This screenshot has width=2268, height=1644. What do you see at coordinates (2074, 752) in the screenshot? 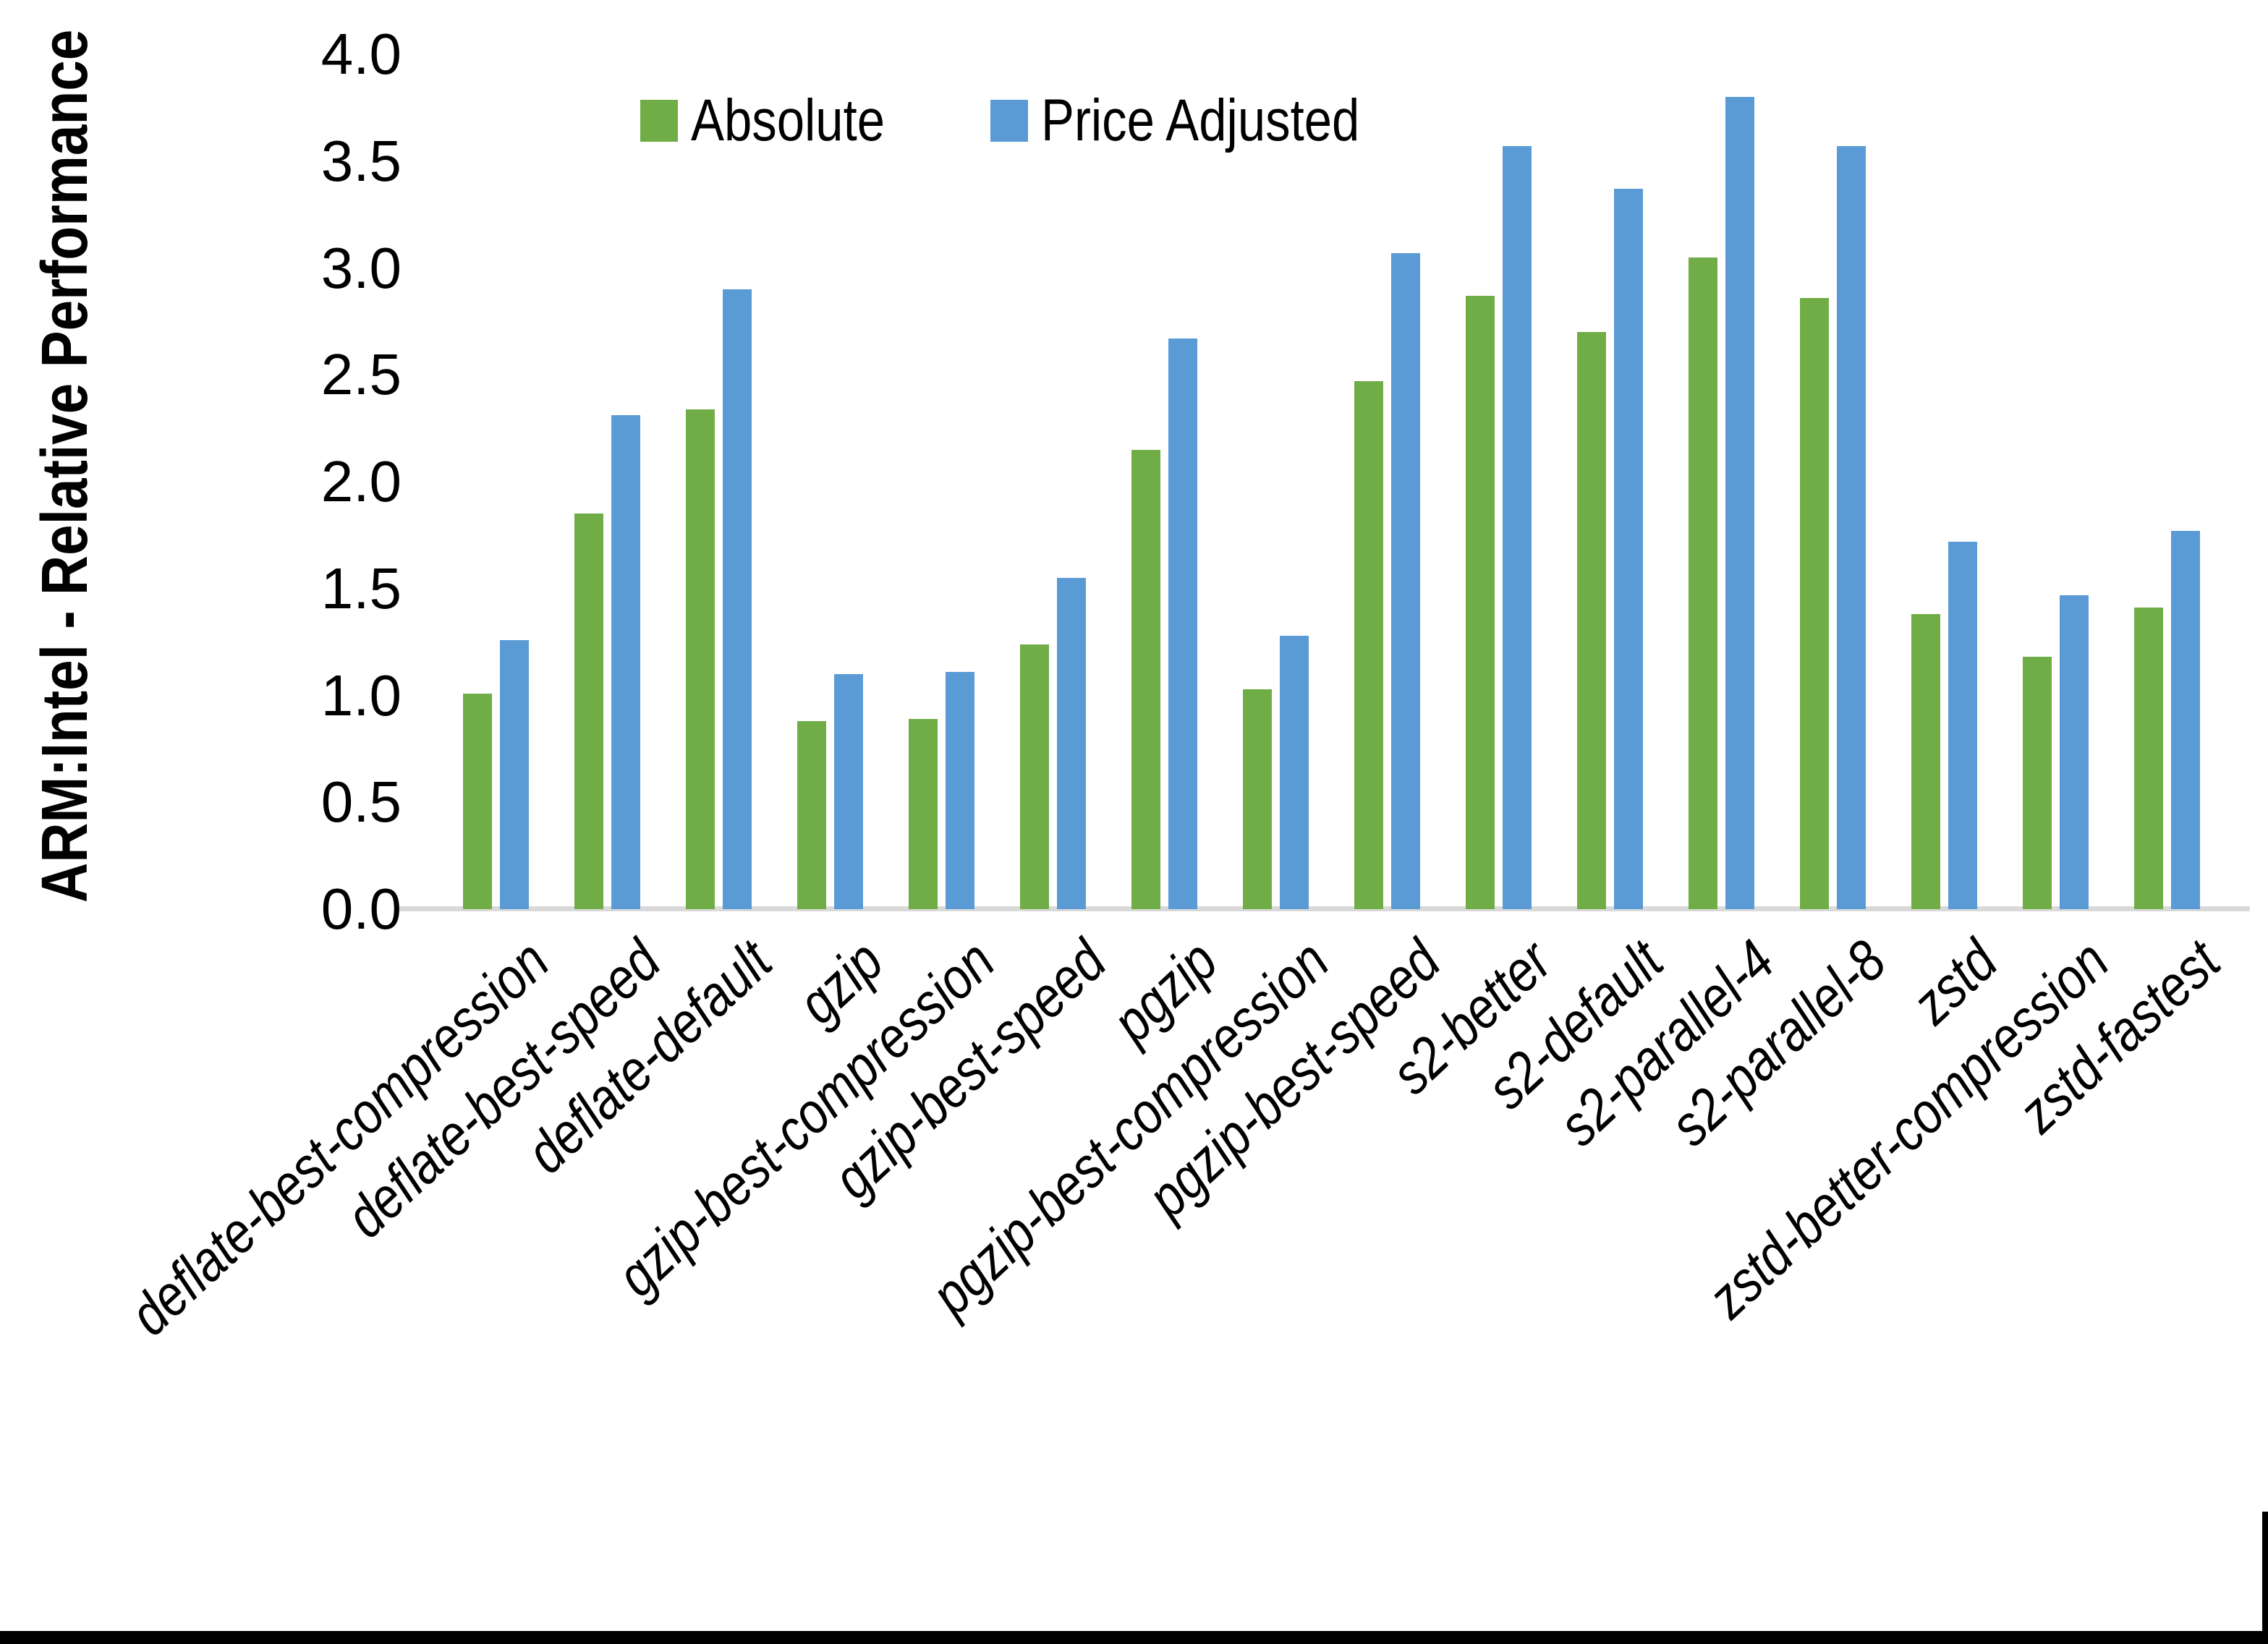
I see `bar-price-adjusted-zstd-better-compression` at bounding box center [2074, 752].